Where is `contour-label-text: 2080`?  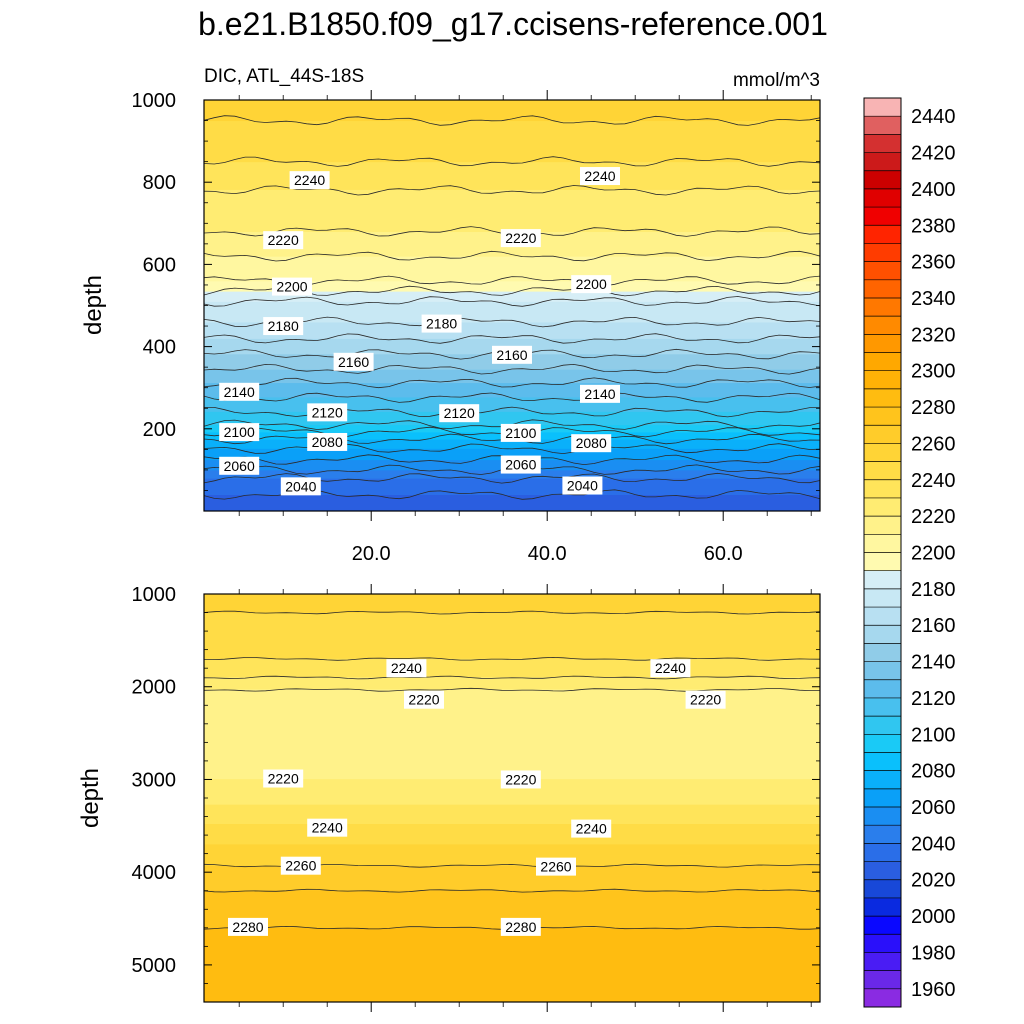 contour-label-text: 2080 is located at coordinates (591, 443).